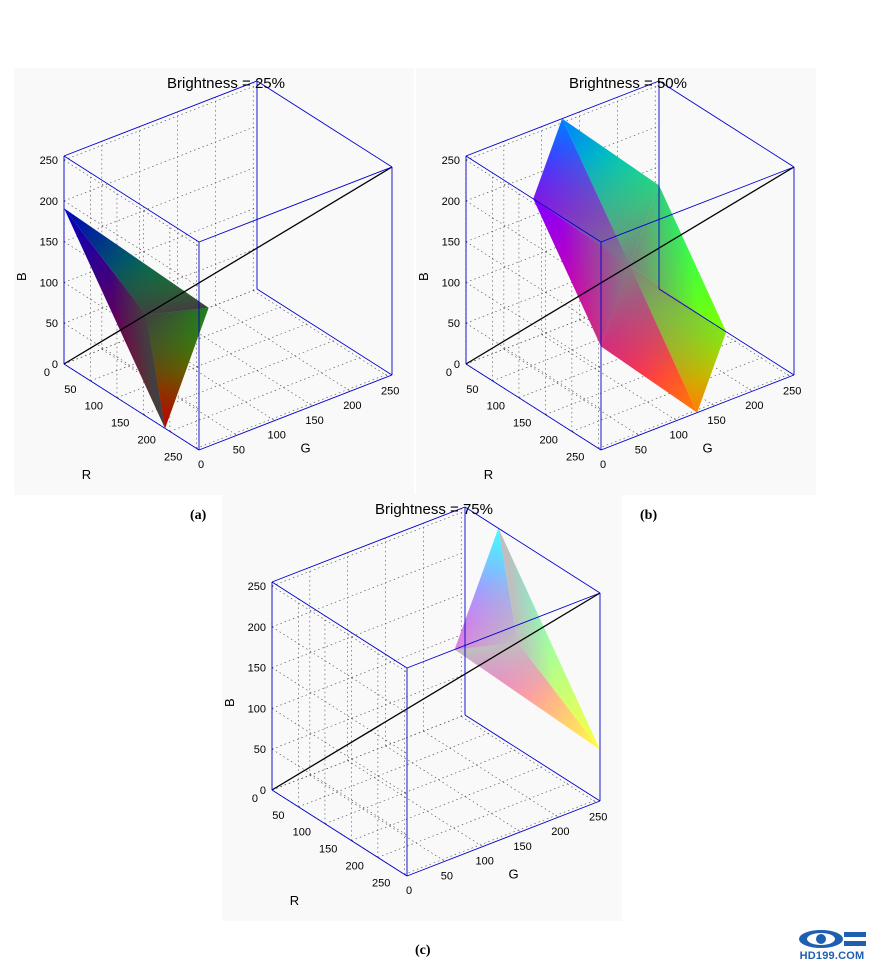 This screenshot has height=969, width=876. What do you see at coordinates (257, 587) in the screenshot?
I see `z-tick-label: 250` at bounding box center [257, 587].